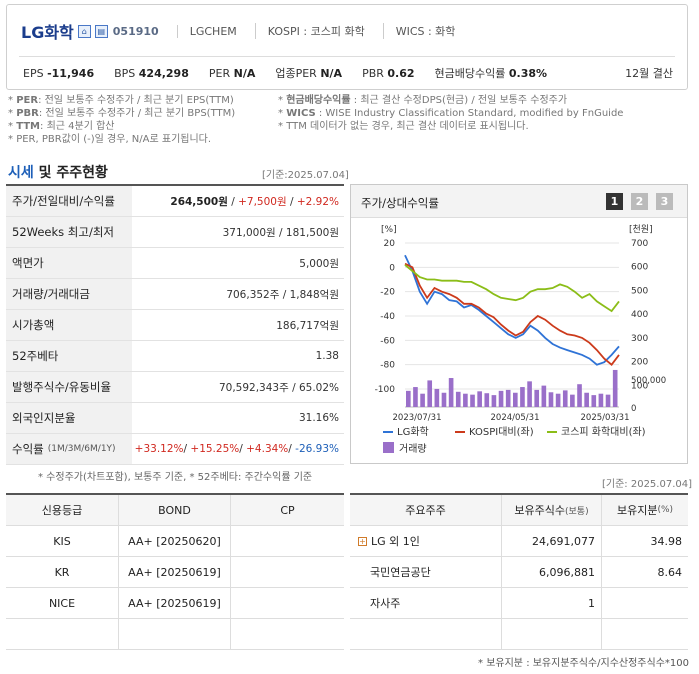  I want to click on holder-row: 국민연금공단 6,096,881 8.64, so click(519, 572).